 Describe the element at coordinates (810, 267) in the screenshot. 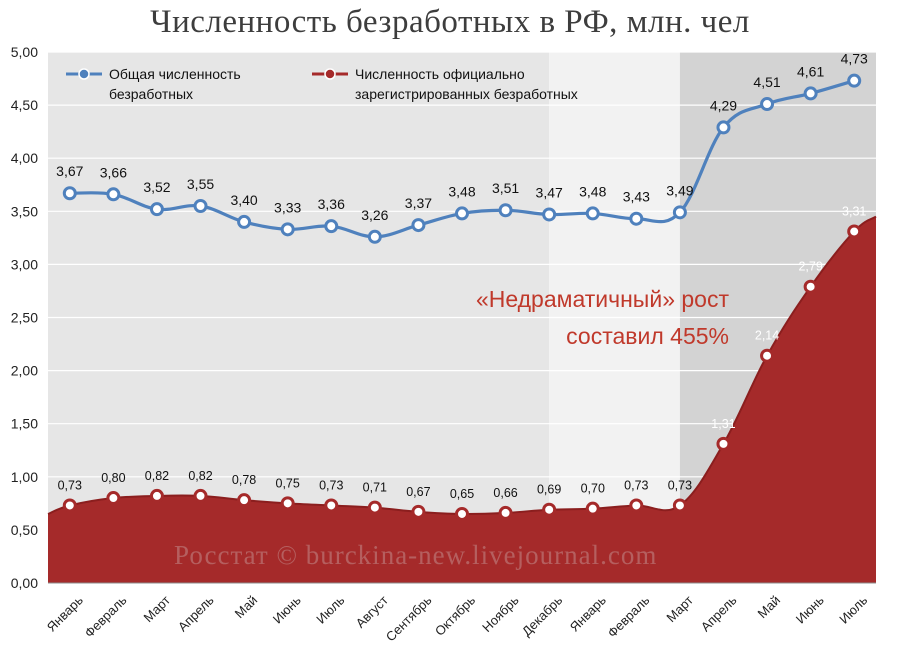

I see `registered-label: 2,79` at that location.